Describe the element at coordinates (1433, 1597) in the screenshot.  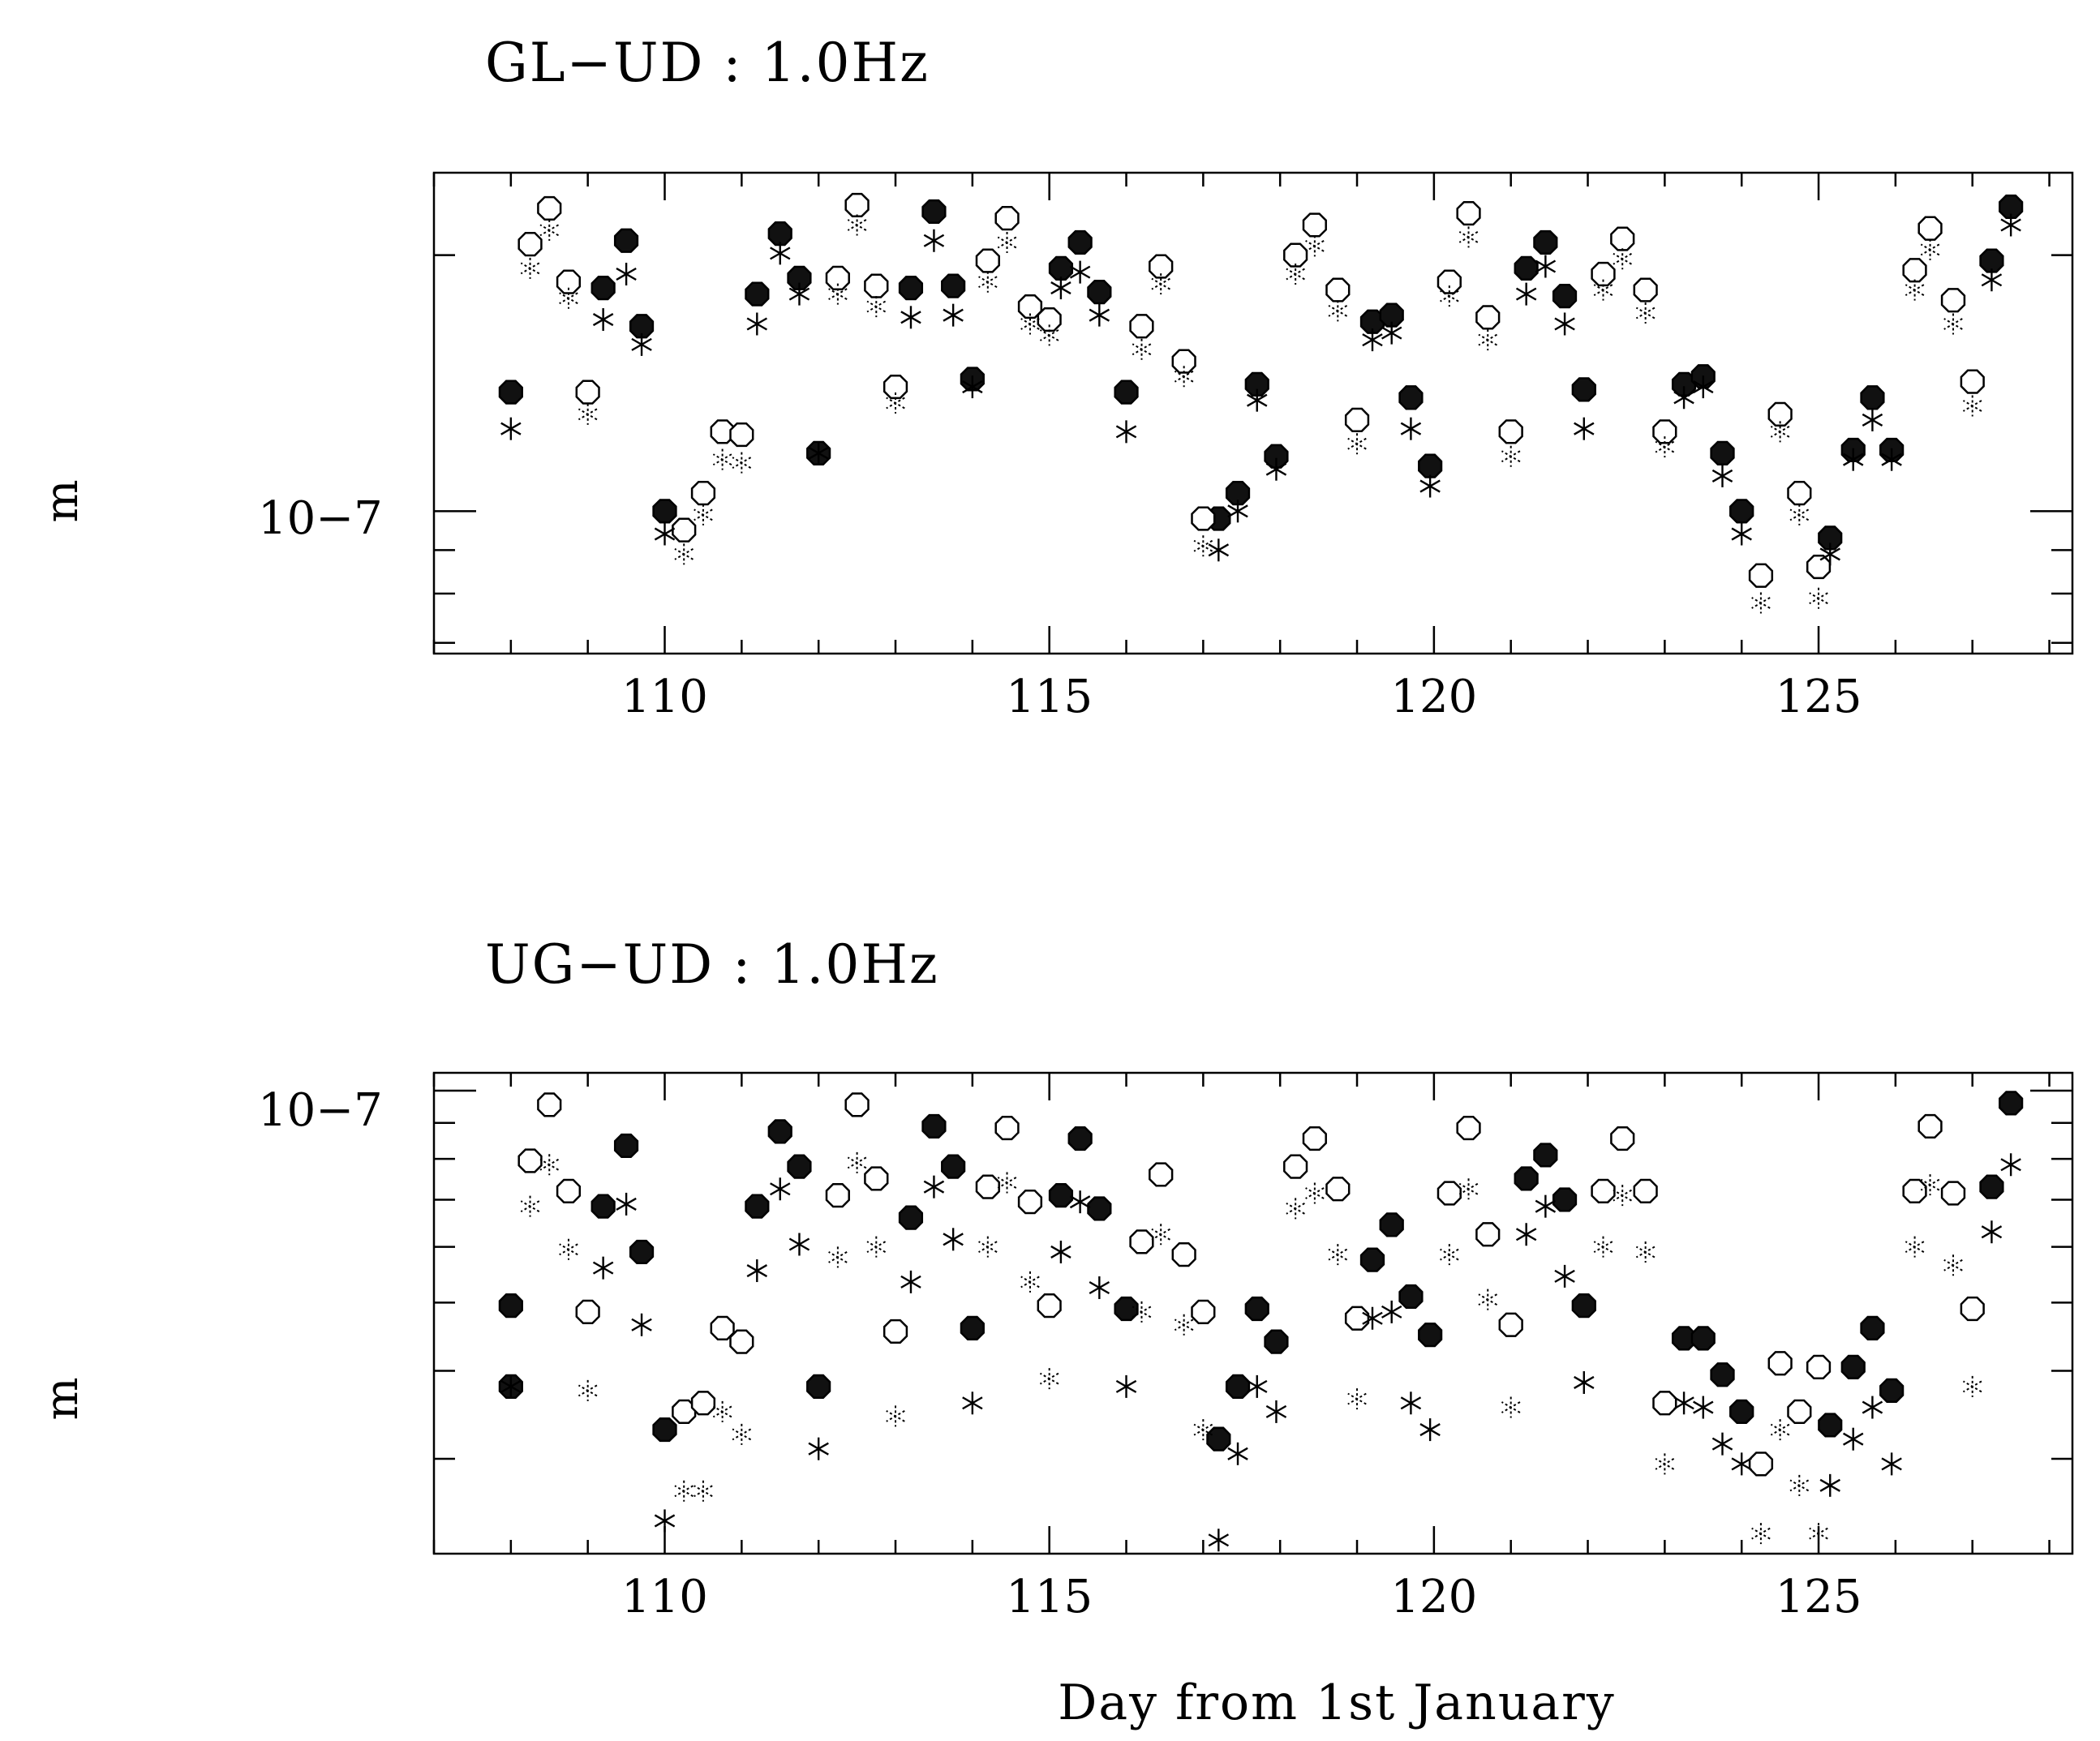
I see `x-tick-label: 120` at that location.